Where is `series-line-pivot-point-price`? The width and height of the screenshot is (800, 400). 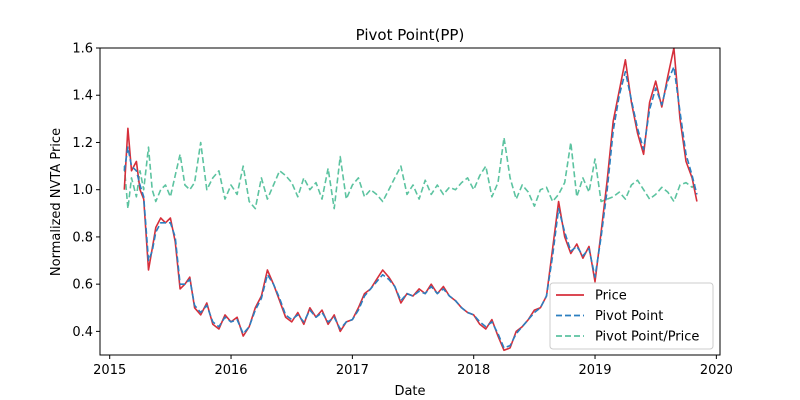 series-line-pivot-point-price is located at coordinates (410, 173).